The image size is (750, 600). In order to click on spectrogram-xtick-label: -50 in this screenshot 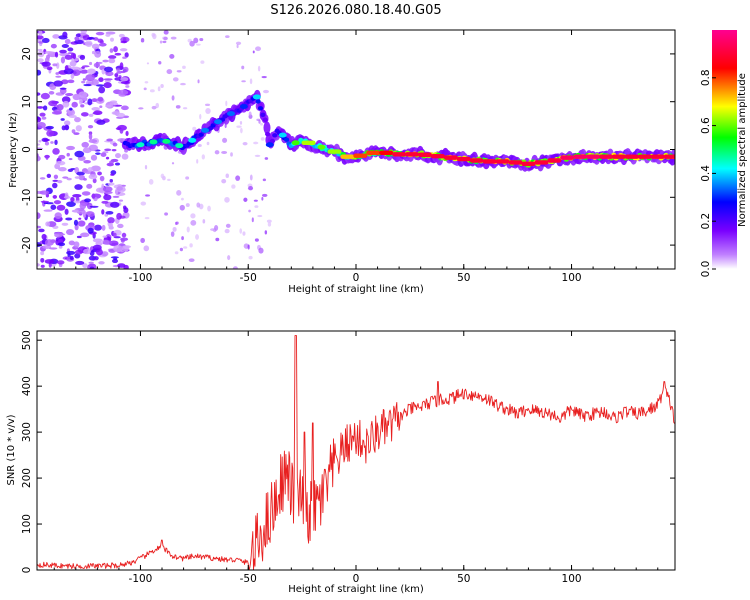, I will do `click(248, 278)`.